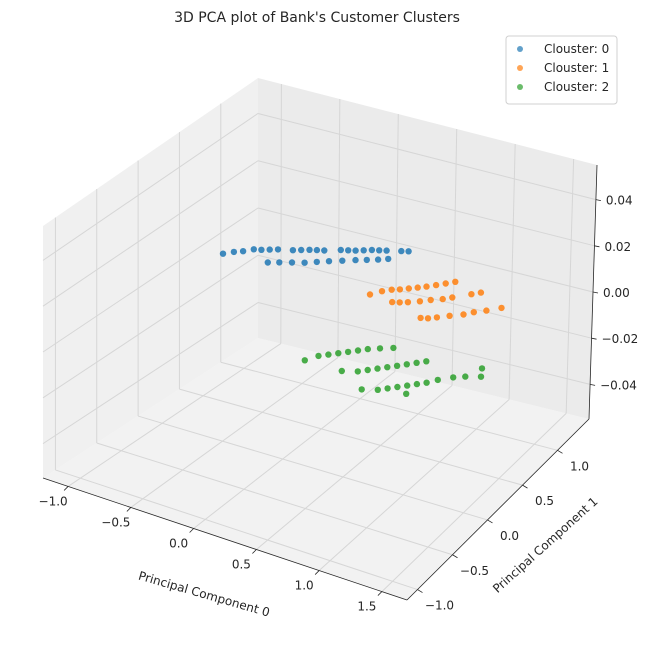 The image size is (645, 656). I want to click on x-tick-label: 0.0, so click(178, 543).